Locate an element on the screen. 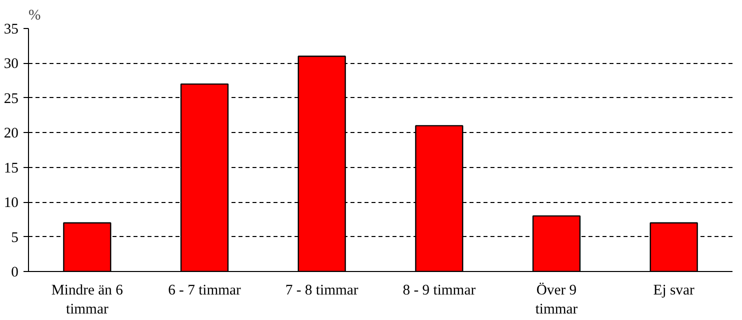 This screenshot has height=320, width=742. y-tick-label: 10 is located at coordinates (11, 203).